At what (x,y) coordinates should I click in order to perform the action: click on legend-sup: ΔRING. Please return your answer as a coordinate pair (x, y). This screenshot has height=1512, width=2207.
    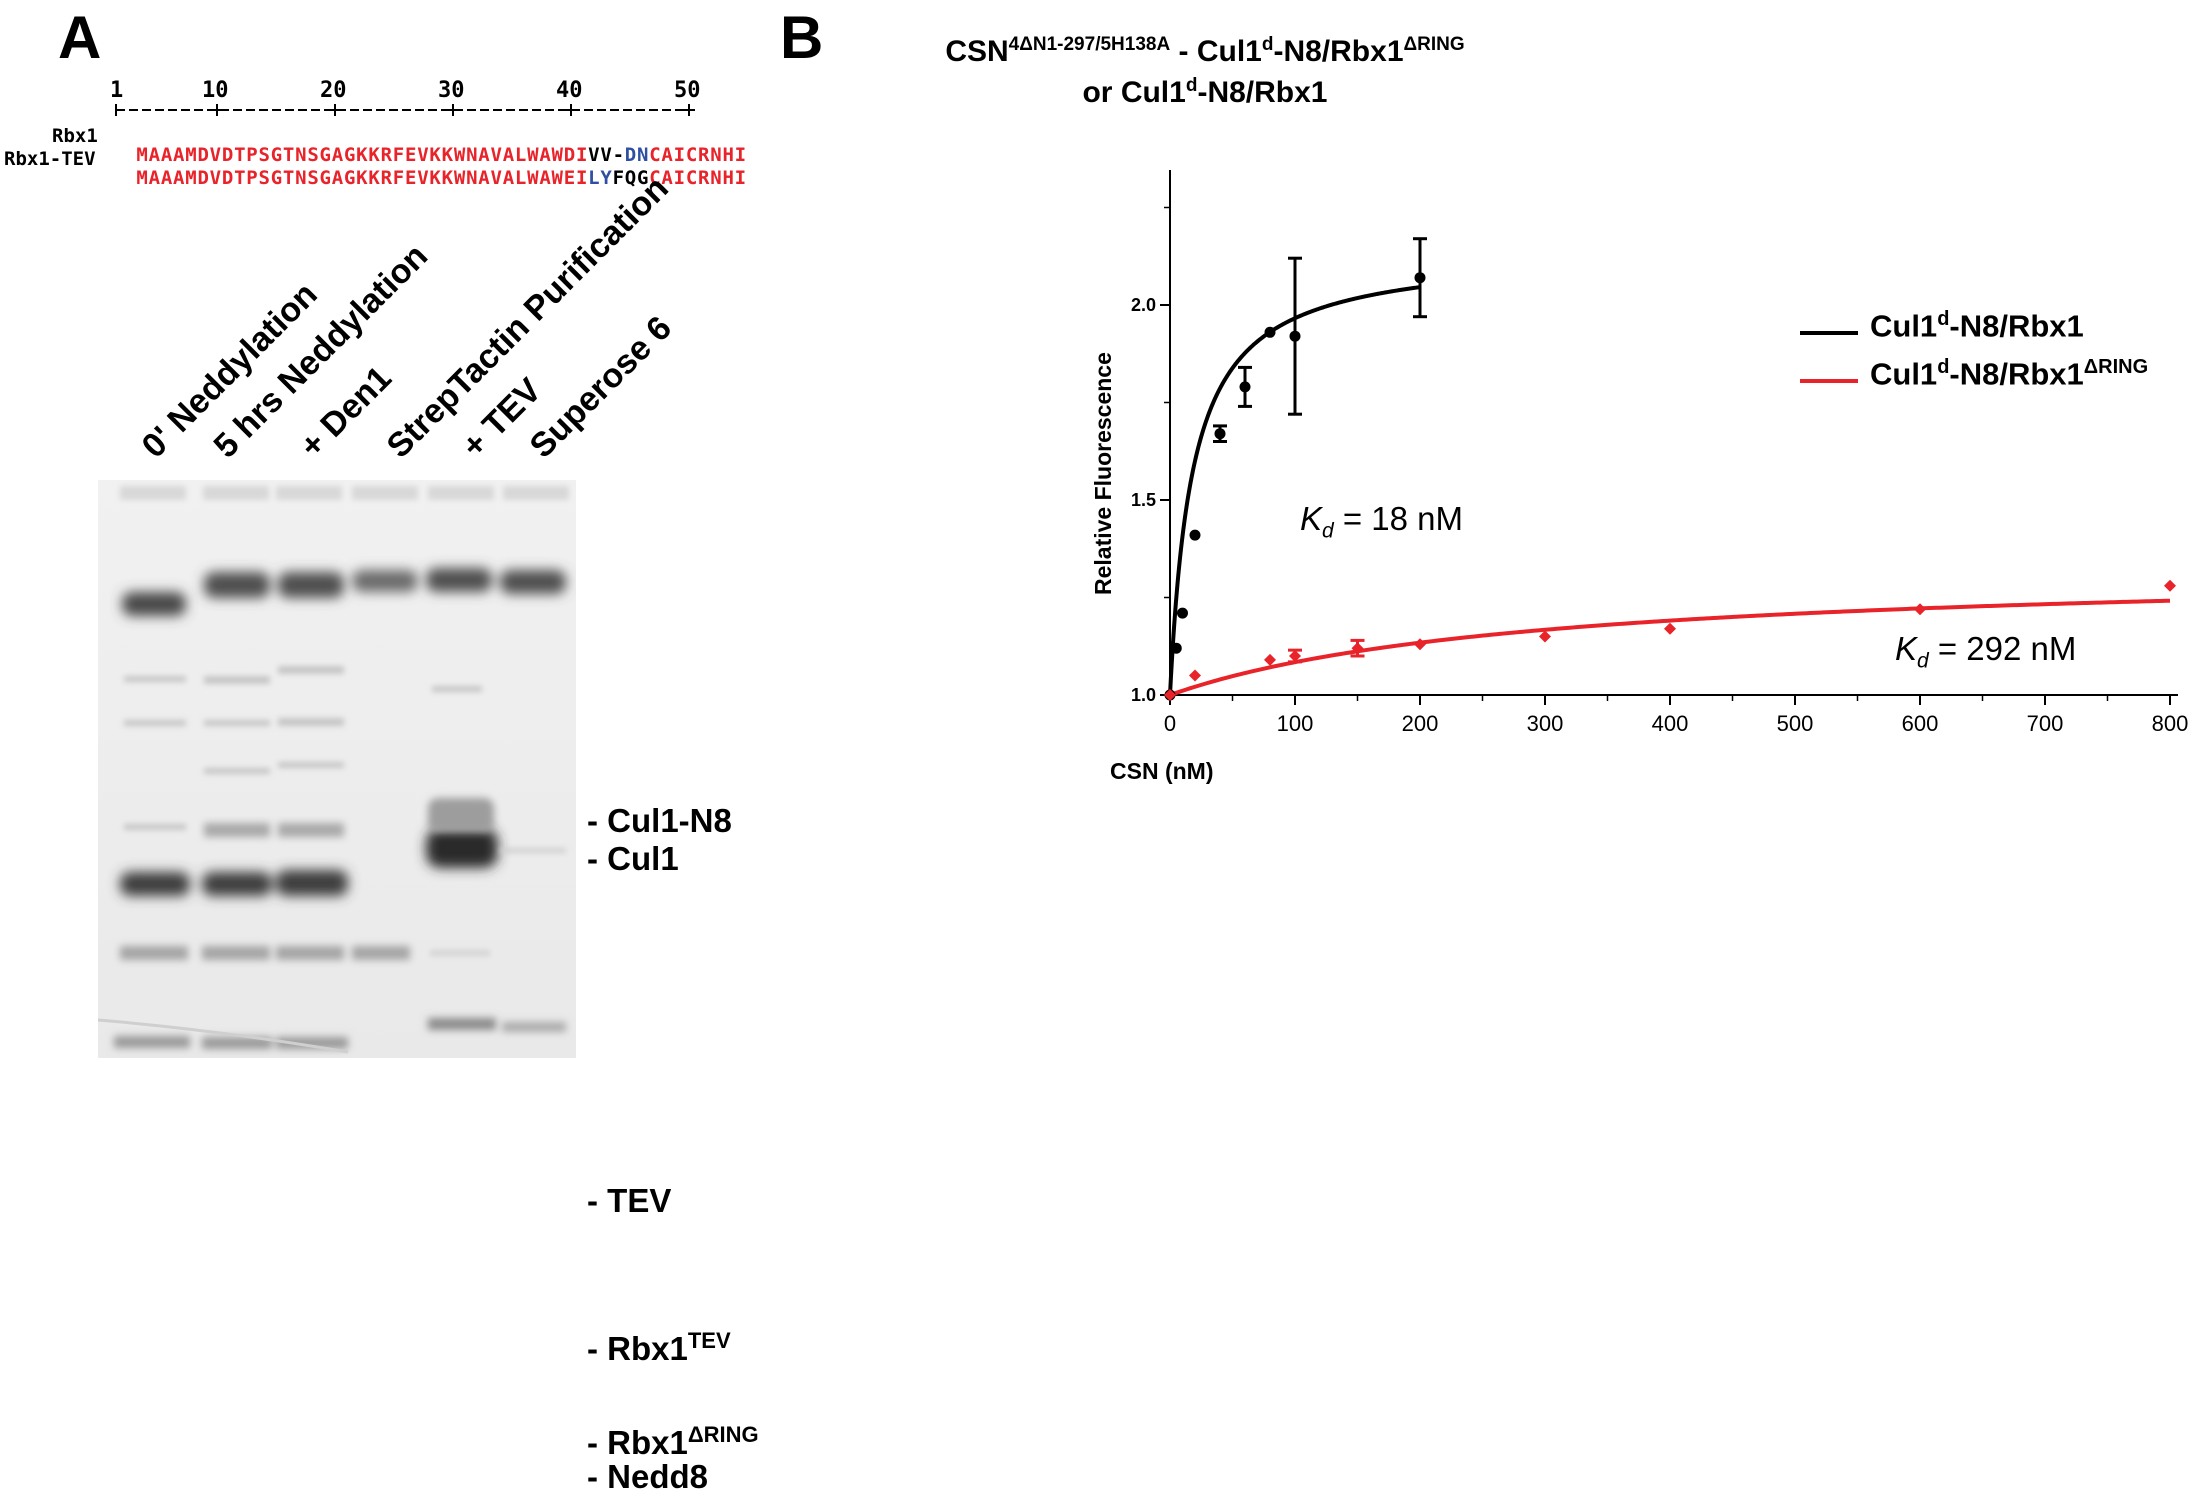
    Looking at the image, I should click on (2116, 367).